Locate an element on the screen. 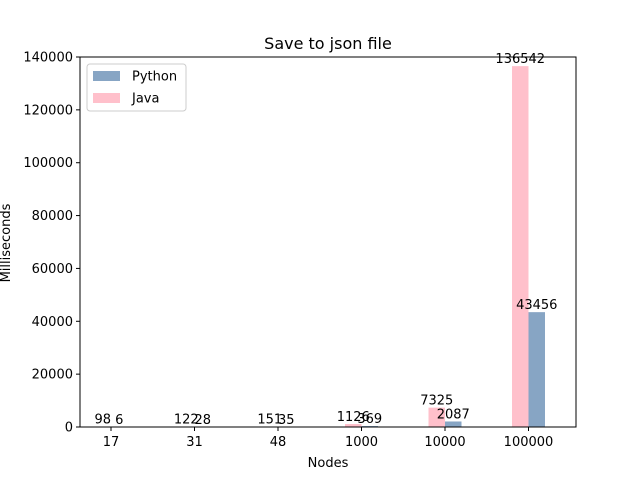  x-tick-label-48: 48 is located at coordinates (278, 442).